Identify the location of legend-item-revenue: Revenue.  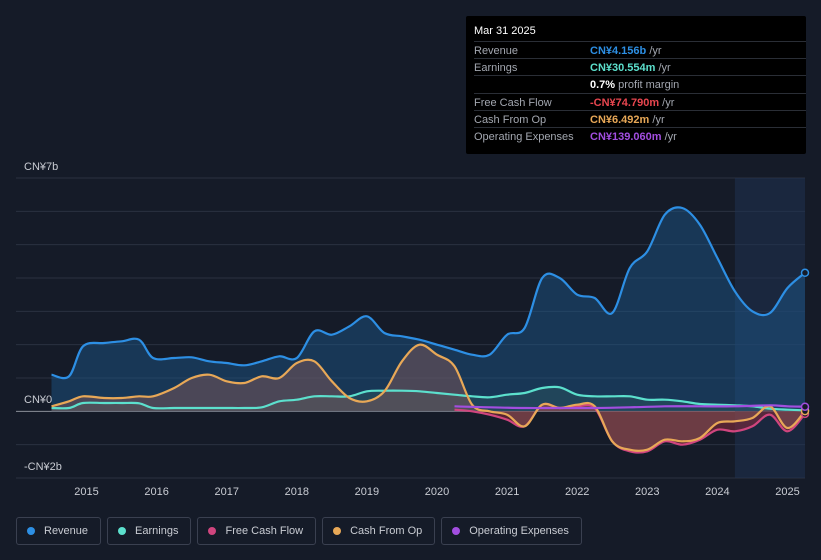
(59, 531).